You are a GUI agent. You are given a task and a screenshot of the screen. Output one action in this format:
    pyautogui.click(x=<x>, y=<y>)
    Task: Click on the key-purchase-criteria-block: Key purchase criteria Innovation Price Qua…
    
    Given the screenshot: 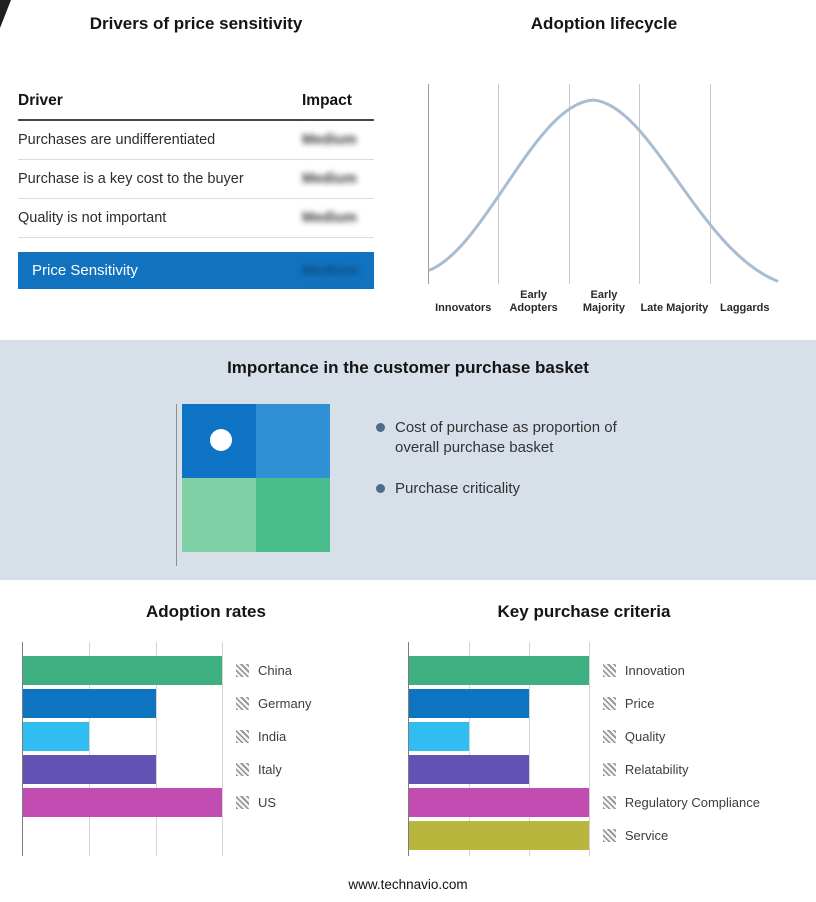 What is the action you would take?
    pyautogui.click(x=584, y=729)
    